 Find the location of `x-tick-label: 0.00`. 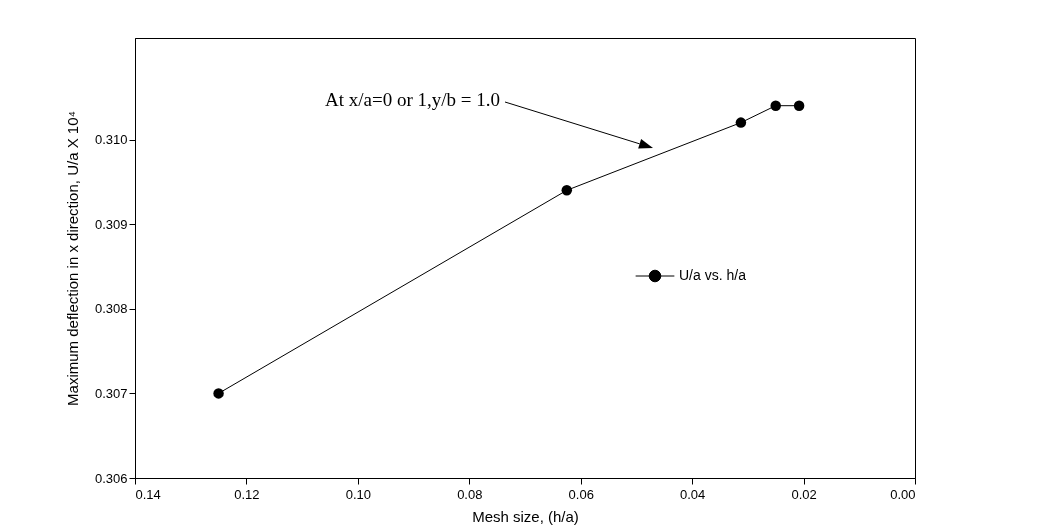

x-tick-label: 0.00 is located at coordinates (903, 494).